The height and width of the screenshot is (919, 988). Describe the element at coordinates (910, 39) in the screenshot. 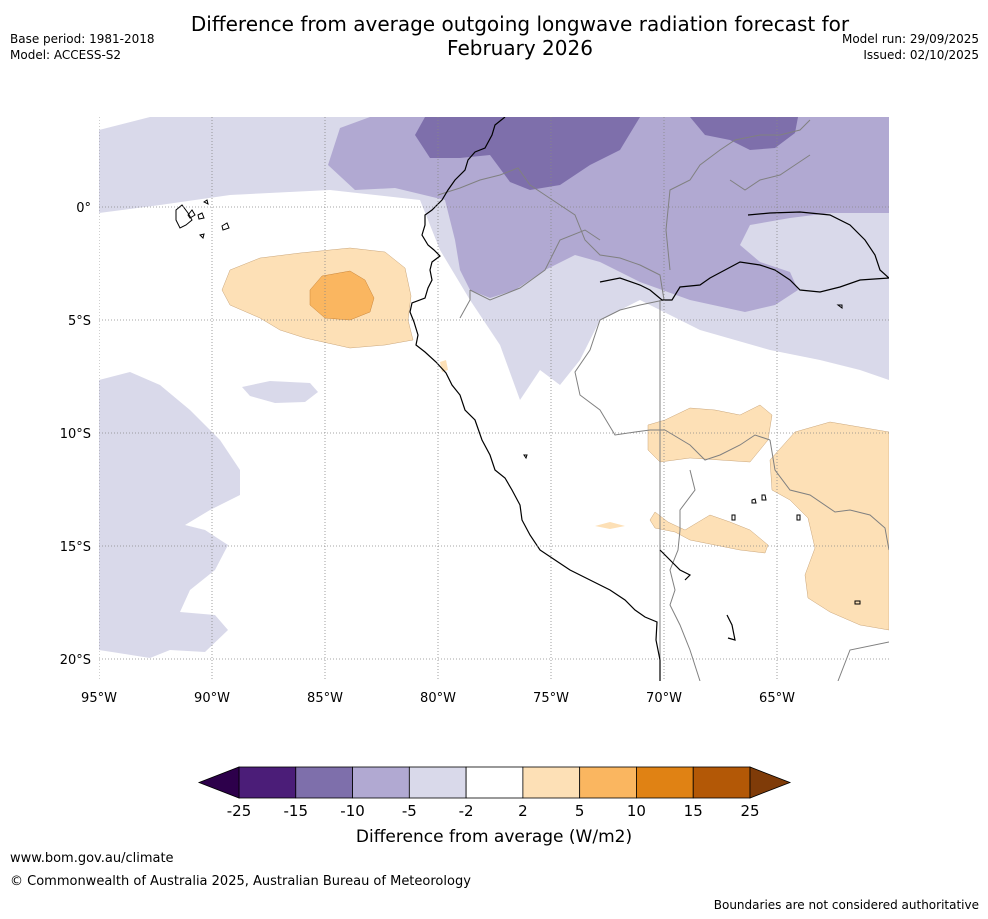

I see `model-run: Model run: 29/09/2025` at that location.